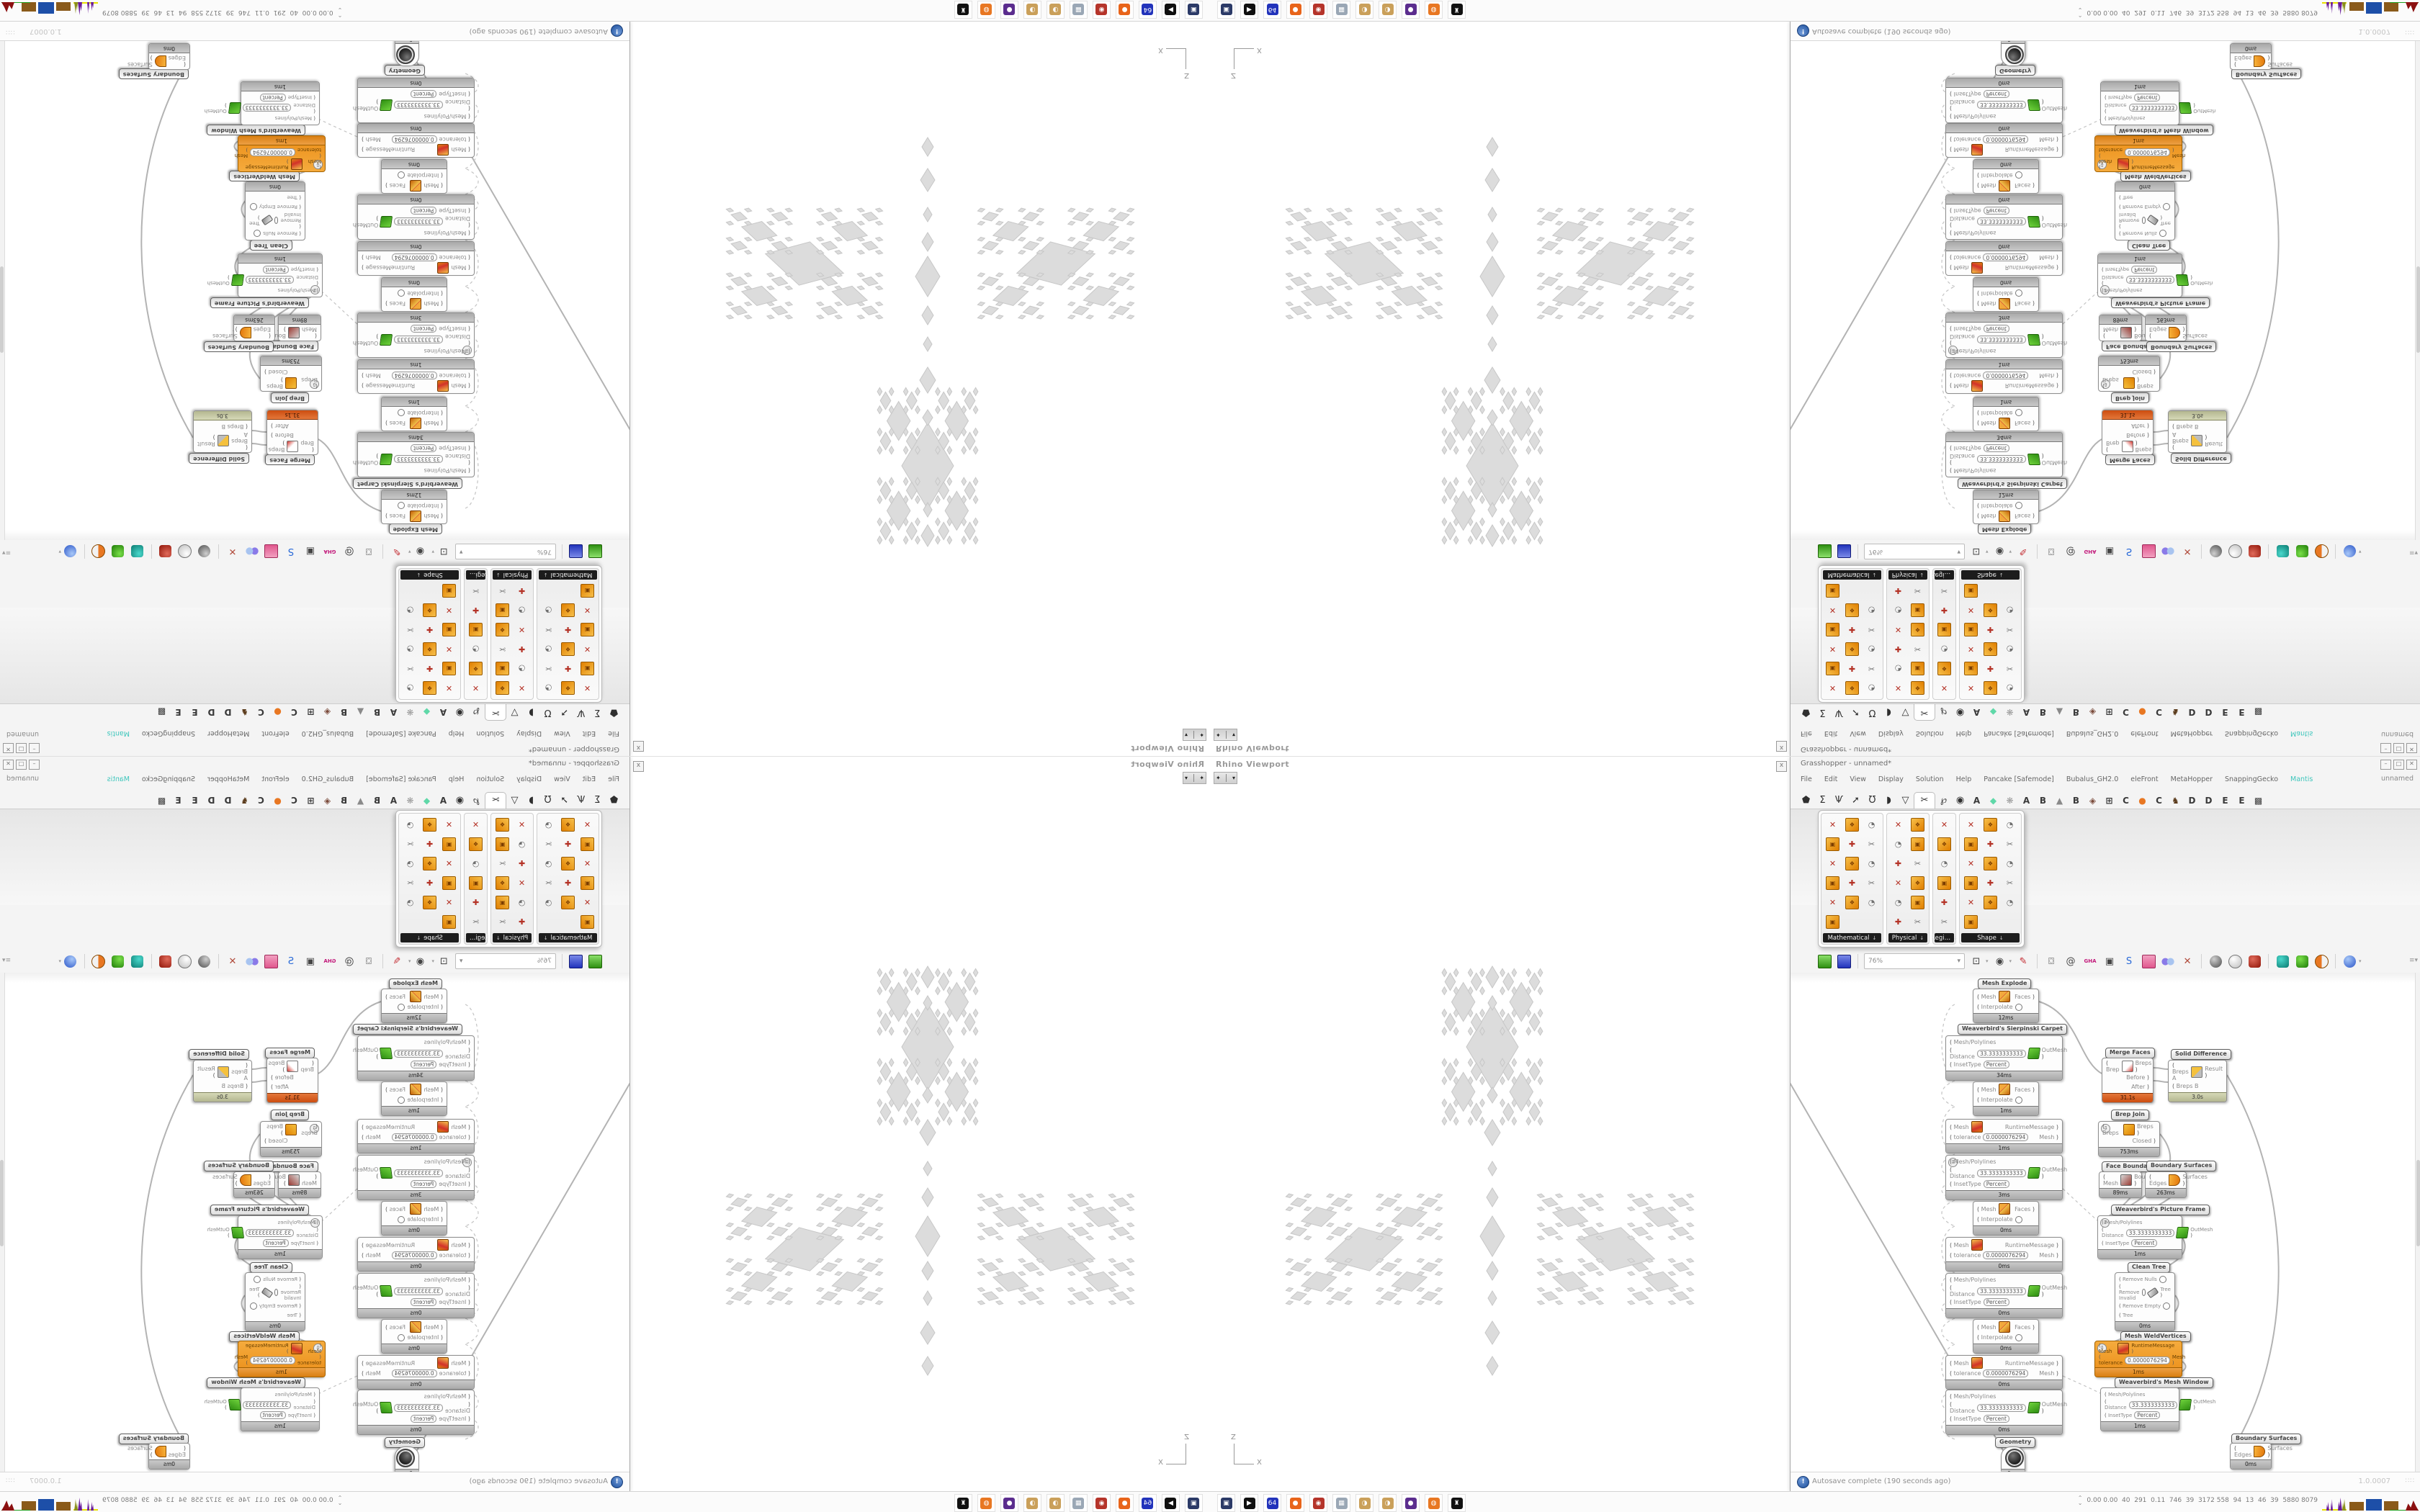  I want to click on output-port-breps: Breps, so click(2146, 1129).